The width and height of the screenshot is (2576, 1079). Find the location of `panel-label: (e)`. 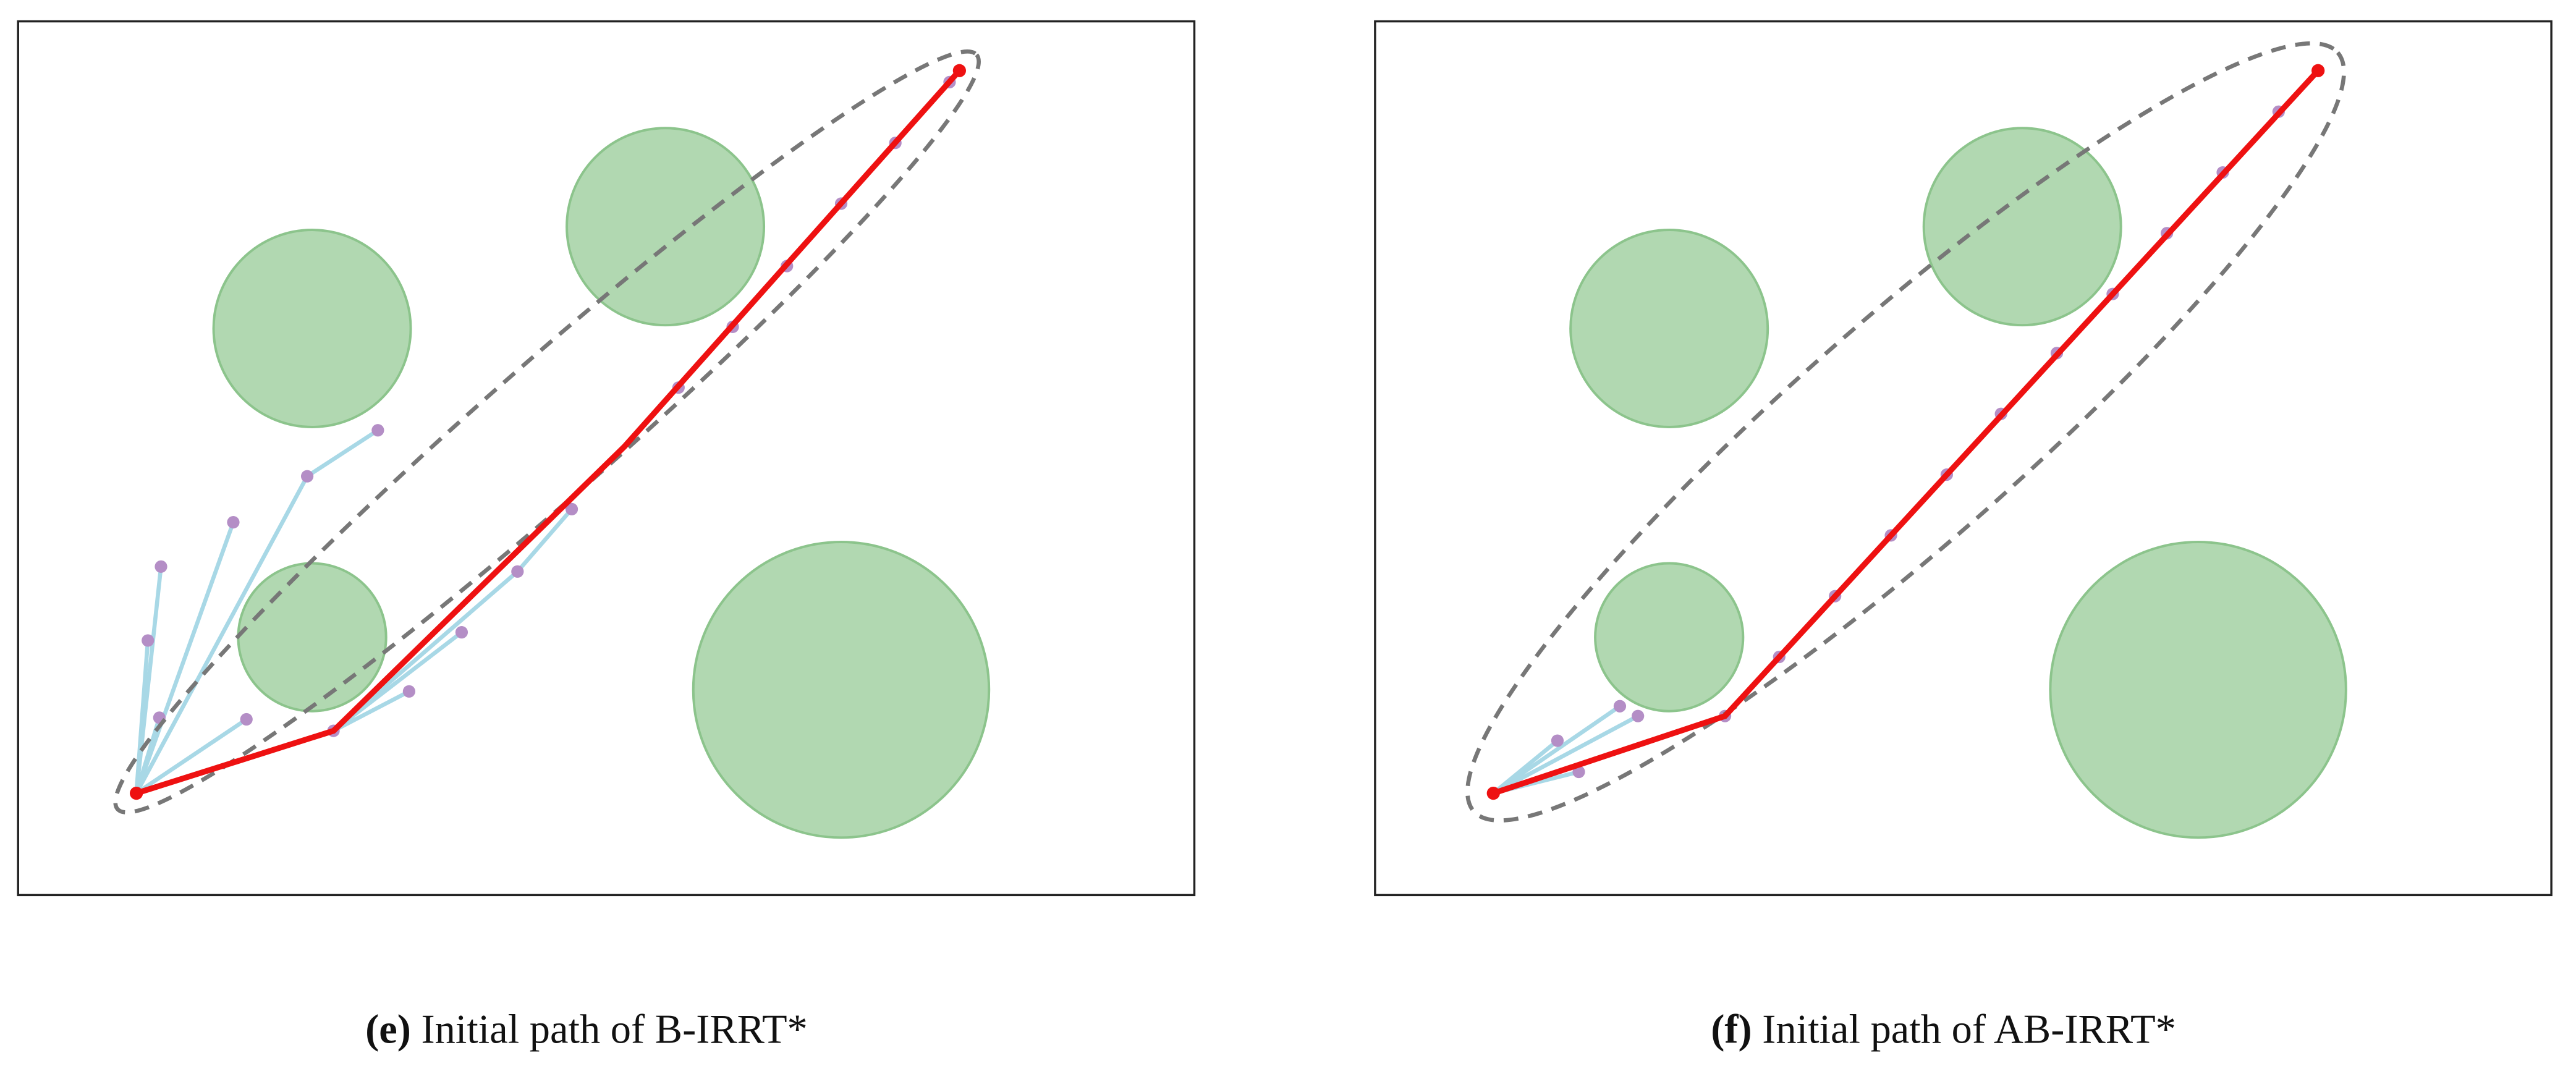

panel-label: (e) is located at coordinates (388, 1030).